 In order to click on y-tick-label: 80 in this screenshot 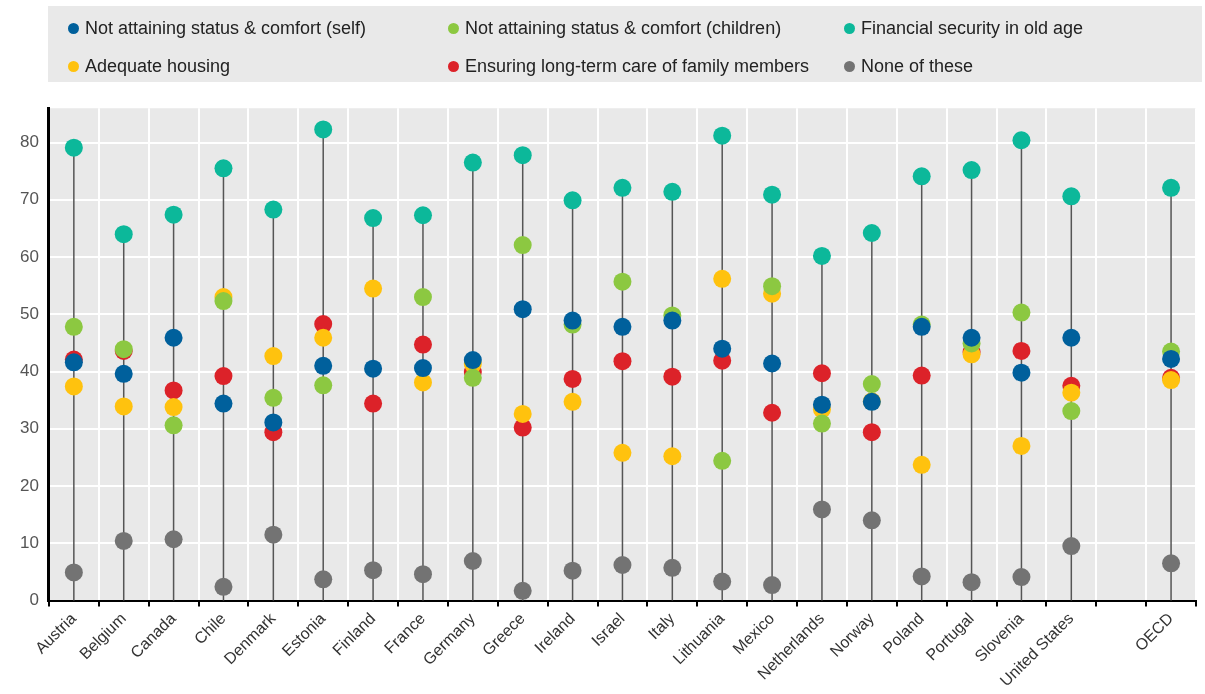, I will do `click(29, 142)`.